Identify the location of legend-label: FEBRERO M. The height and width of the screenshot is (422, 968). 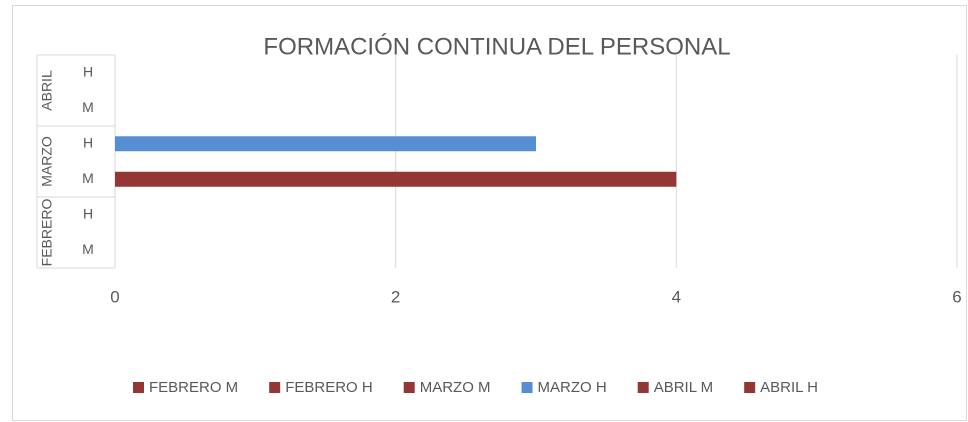
(193, 387).